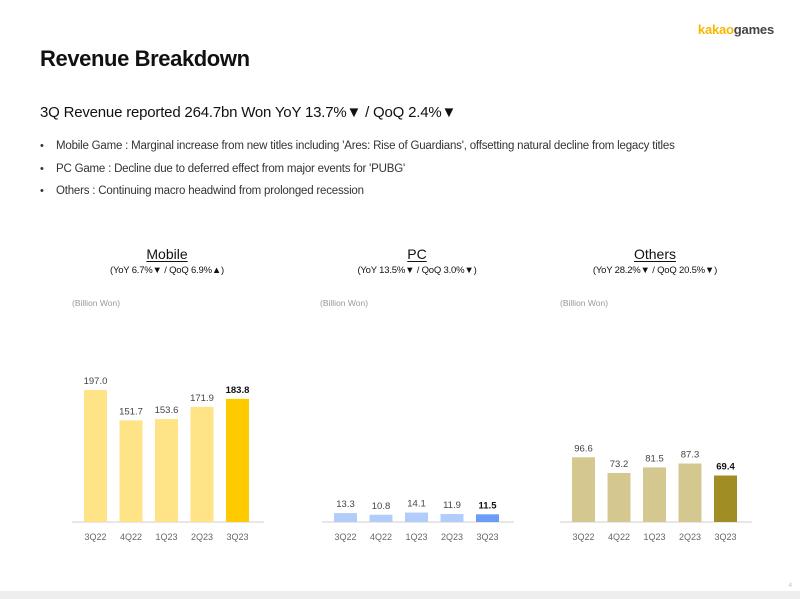 Image resolution: width=800 pixels, height=599 pixels. Describe the element at coordinates (452, 537) in the screenshot. I see `x-tick-label-pc-2Q23: 2Q23` at that location.